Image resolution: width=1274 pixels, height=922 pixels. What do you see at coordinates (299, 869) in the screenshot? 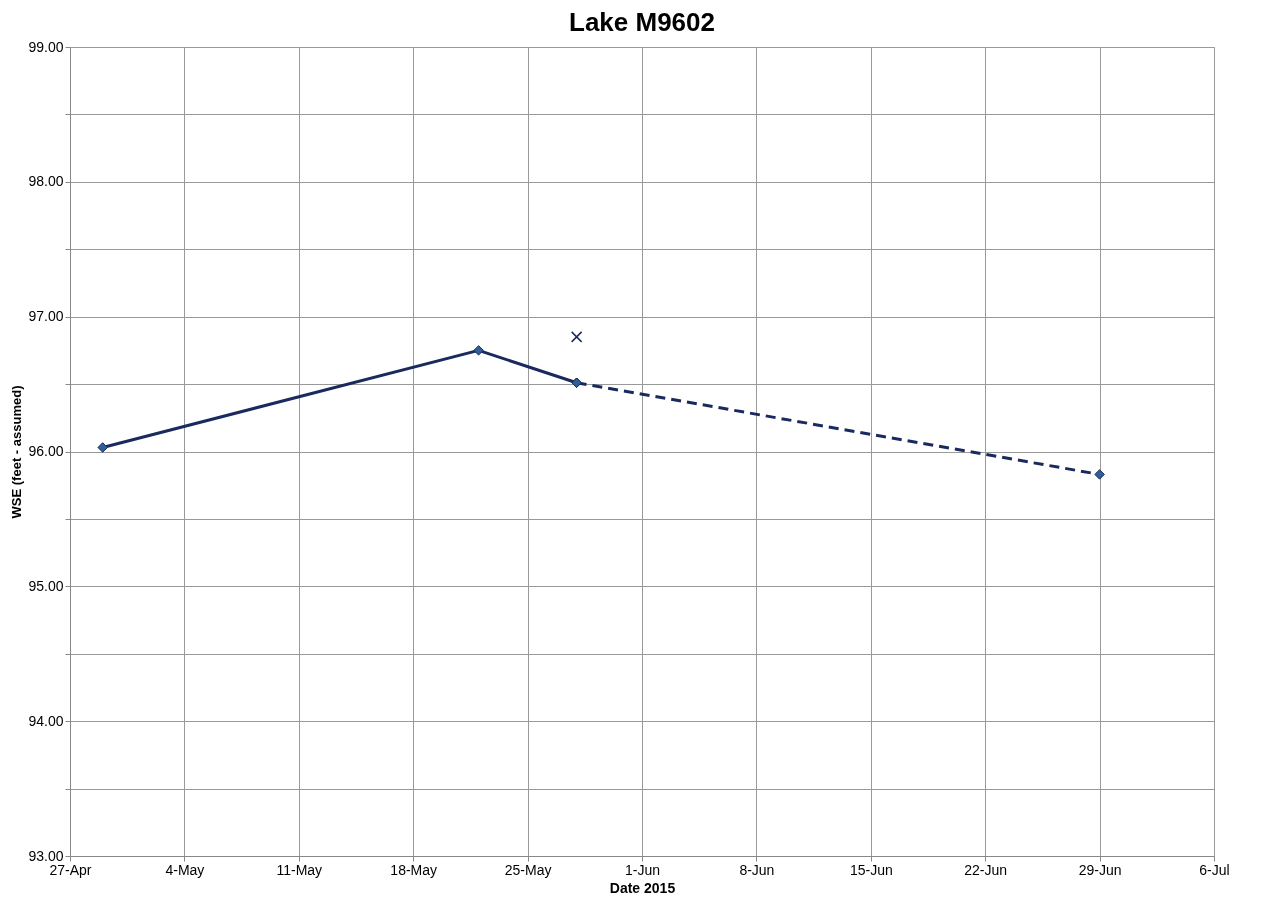
I see `x-tick-label: 11-May` at bounding box center [299, 869].